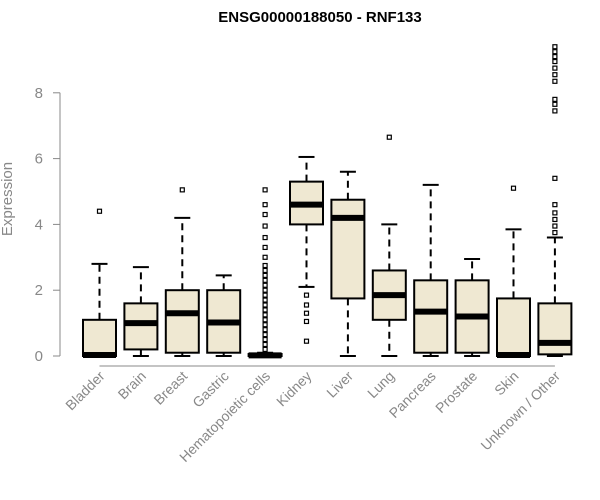 This screenshot has height=500, width=600. I want to click on x-tick-label: Lung, so click(380, 384).